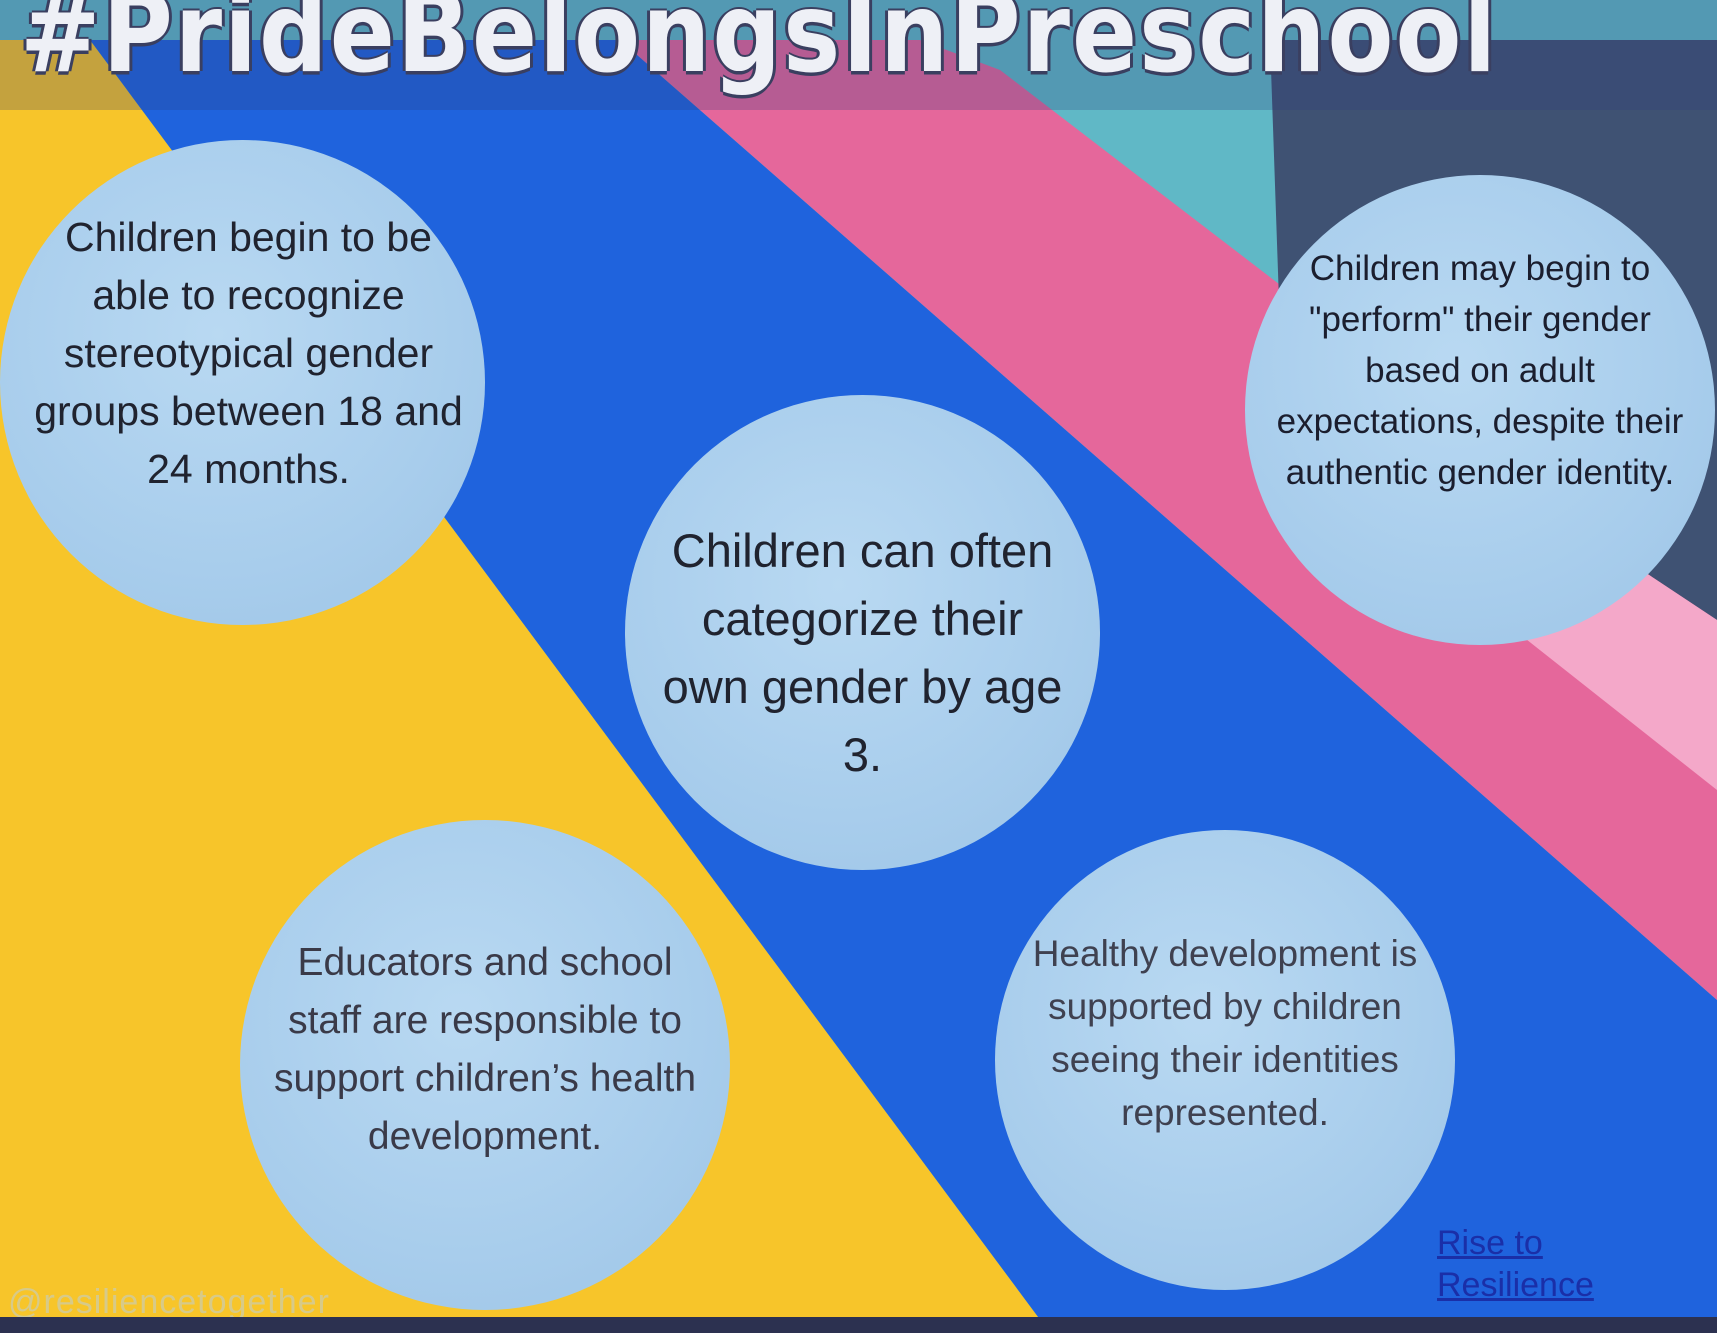 This screenshot has height=1333, width=1717. Describe the element at coordinates (858, 1325) in the screenshot. I see `bottom-edge` at that location.